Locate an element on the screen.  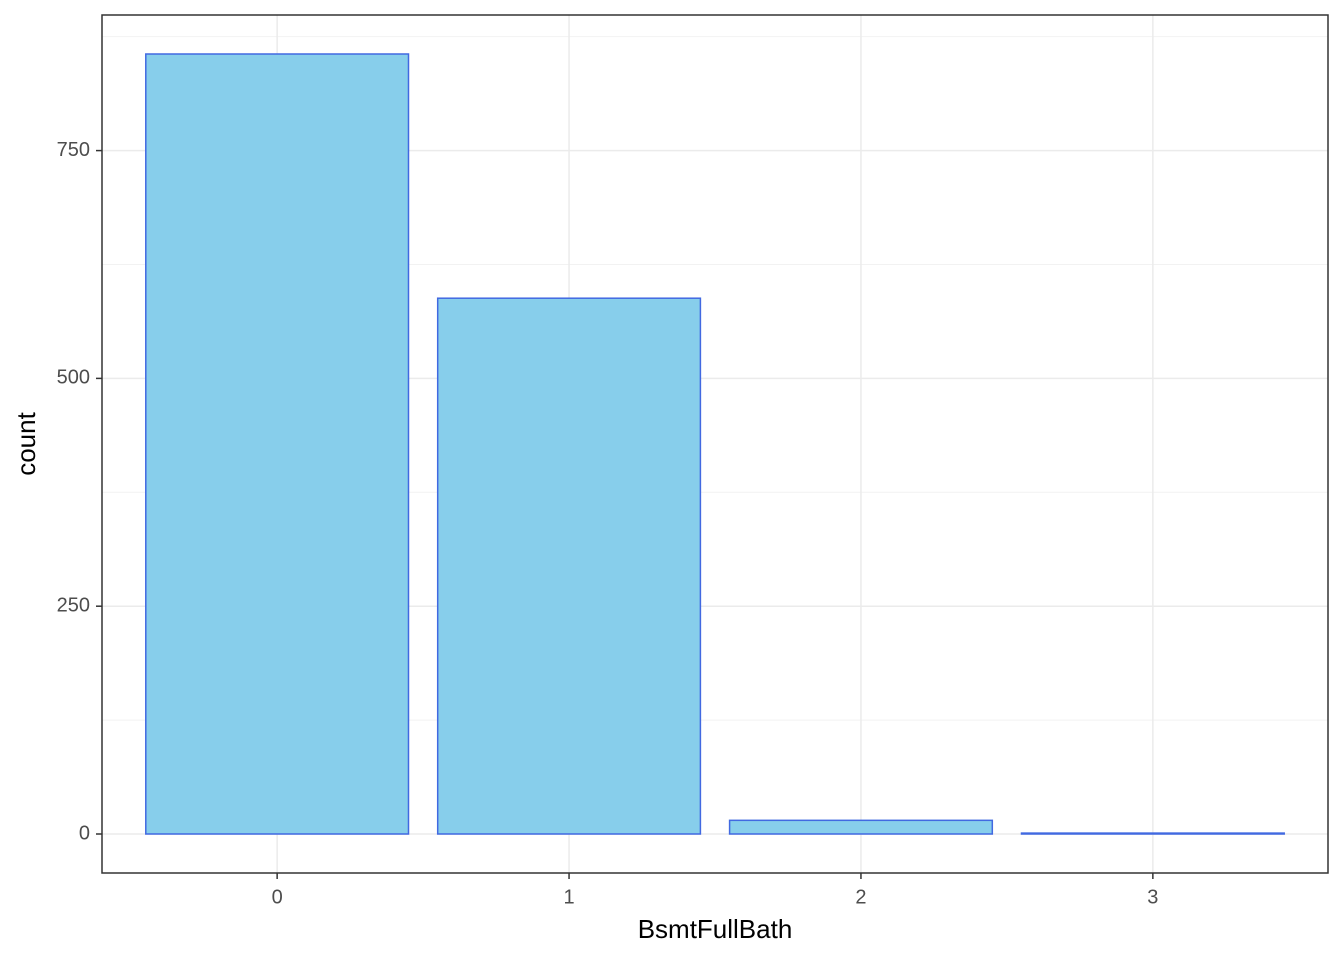
x-tick-label: 0 is located at coordinates (277, 897).